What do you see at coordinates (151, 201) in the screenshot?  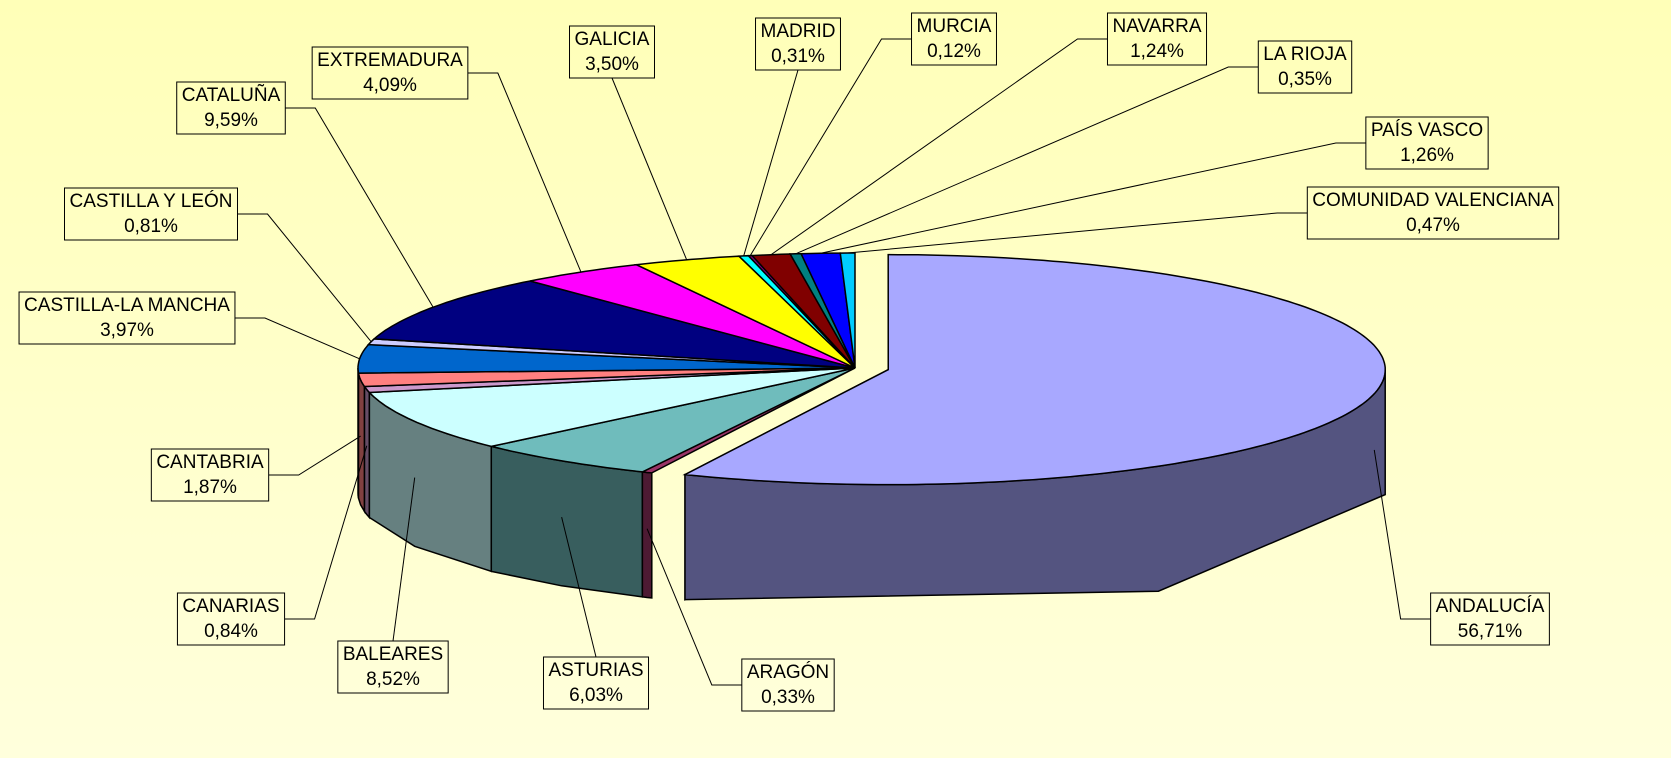 I see `slice-label-name: CASTILLA Y LEÓN` at bounding box center [151, 201].